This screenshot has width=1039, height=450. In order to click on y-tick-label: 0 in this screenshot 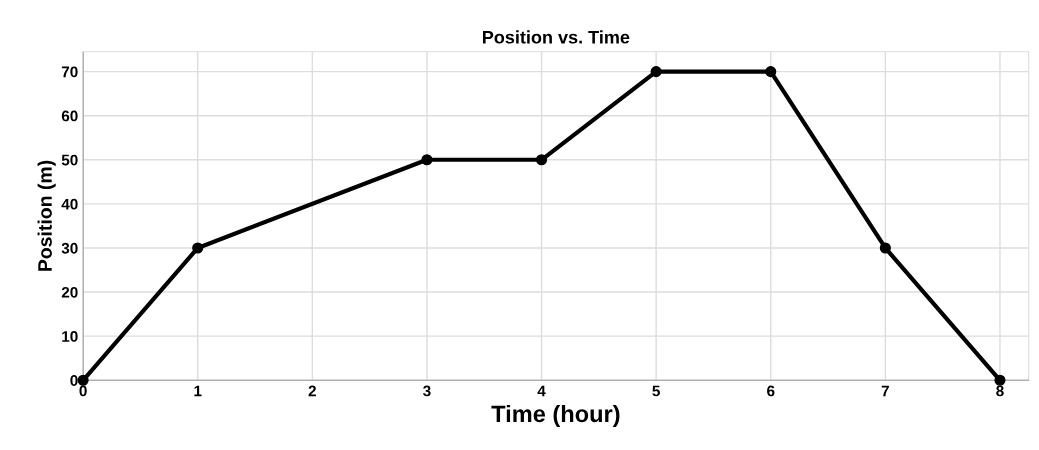, I will do `click(74, 380)`.